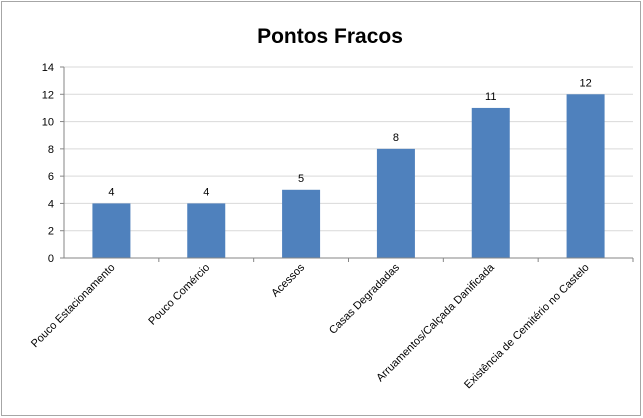  Describe the element at coordinates (585, 83) in the screenshot. I see `data-label: 12` at that location.